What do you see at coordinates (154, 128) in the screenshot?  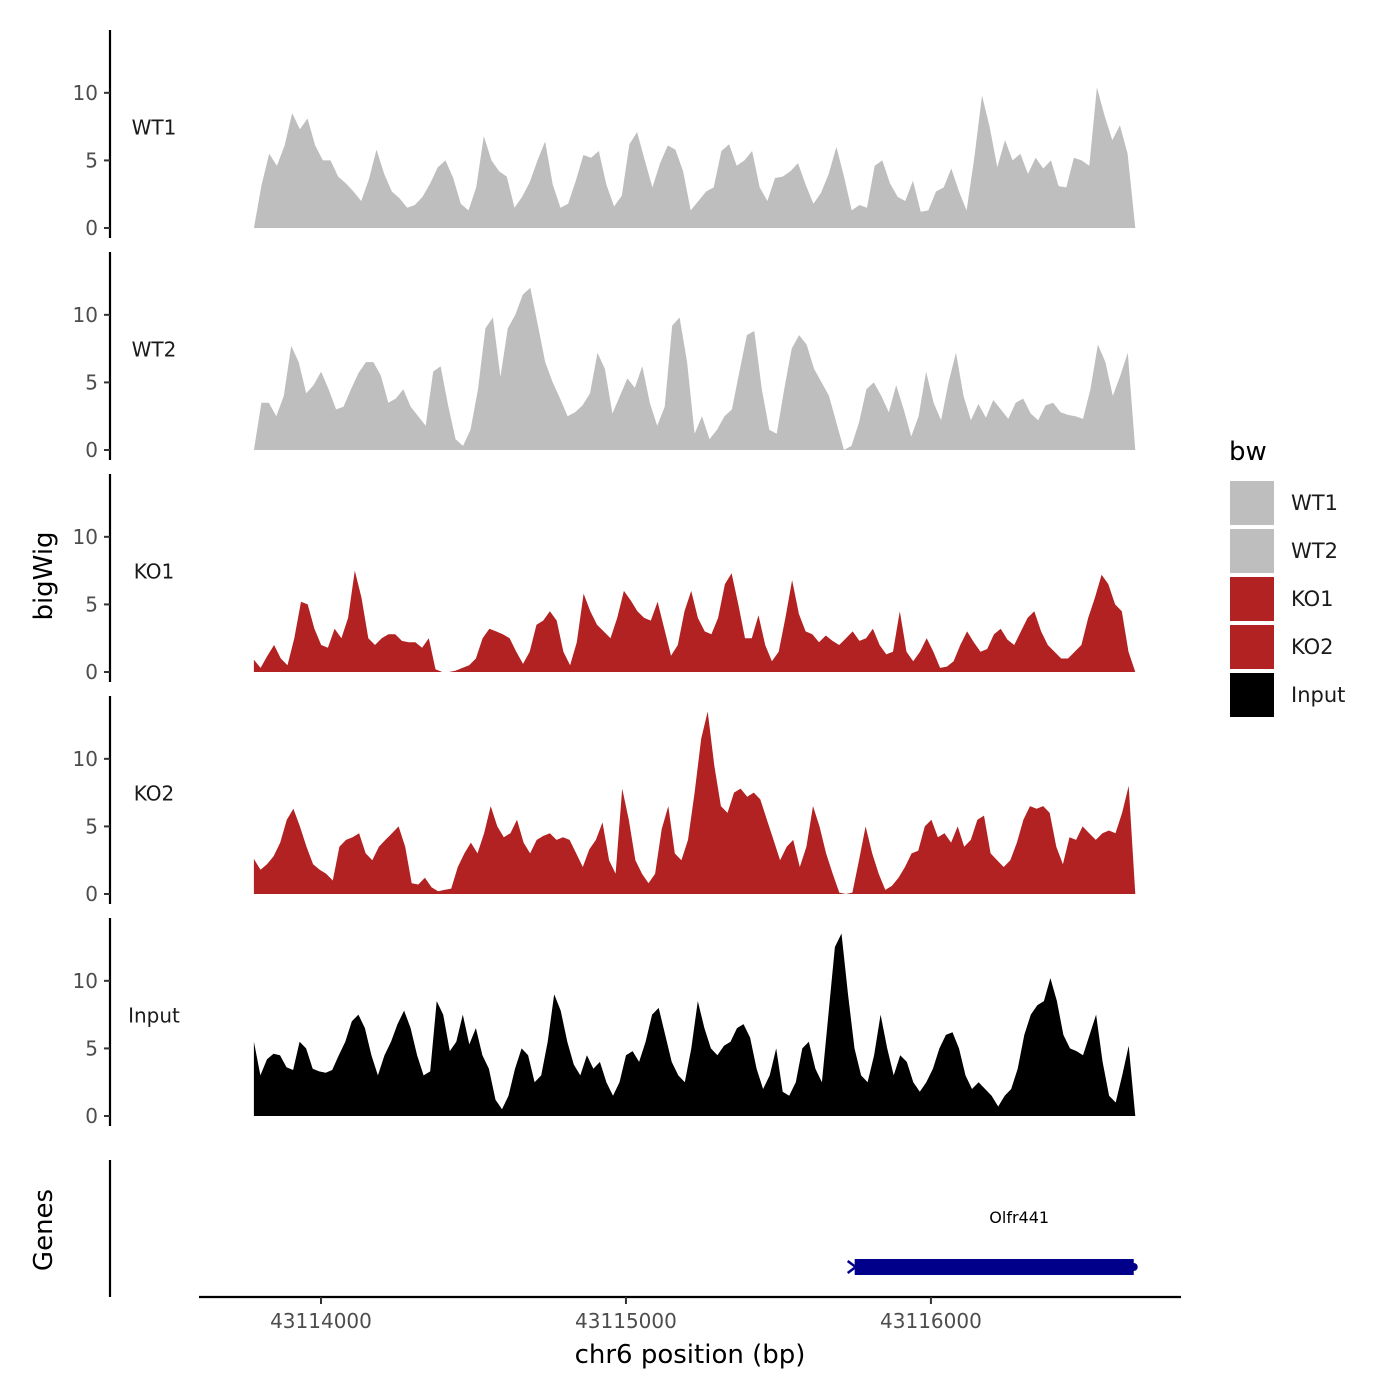 I see `track-label-wt1: WT1` at bounding box center [154, 128].